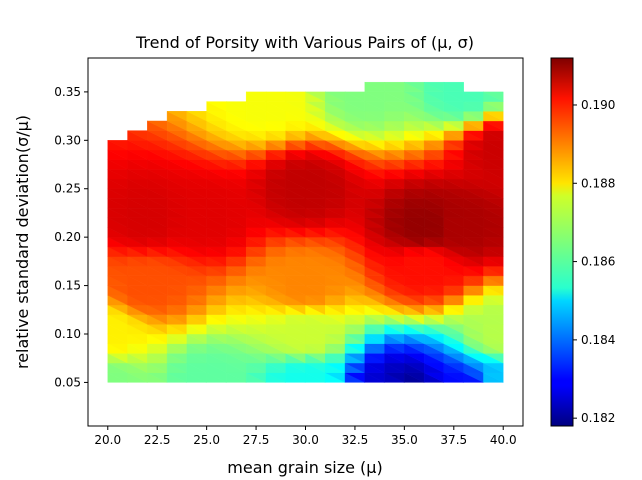  Describe the element at coordinates (304, 467) in the screenshot. I see `x-axis-label: mean grain size (μ)` at that location.